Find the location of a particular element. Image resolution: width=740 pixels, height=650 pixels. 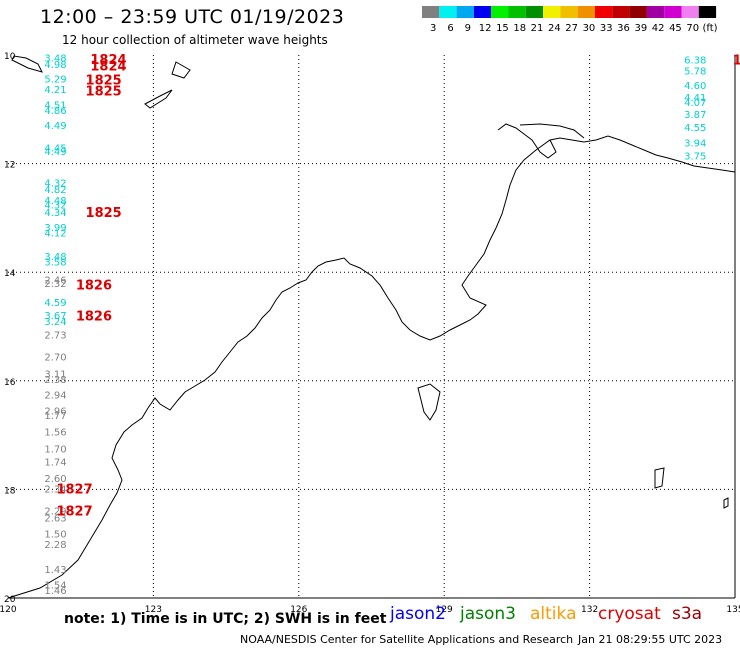

colorbar-label: 3 is located at coordinates (433, 28).